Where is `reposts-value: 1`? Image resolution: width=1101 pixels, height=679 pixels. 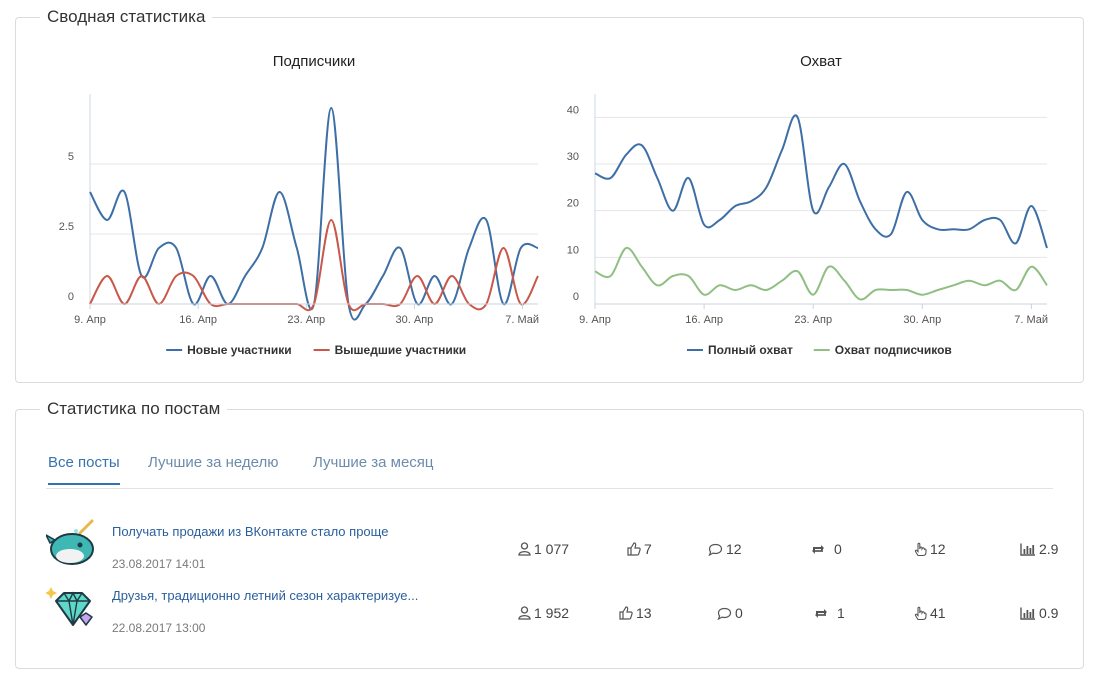 reposts-value: 1 is located at coordinates (841, 613).